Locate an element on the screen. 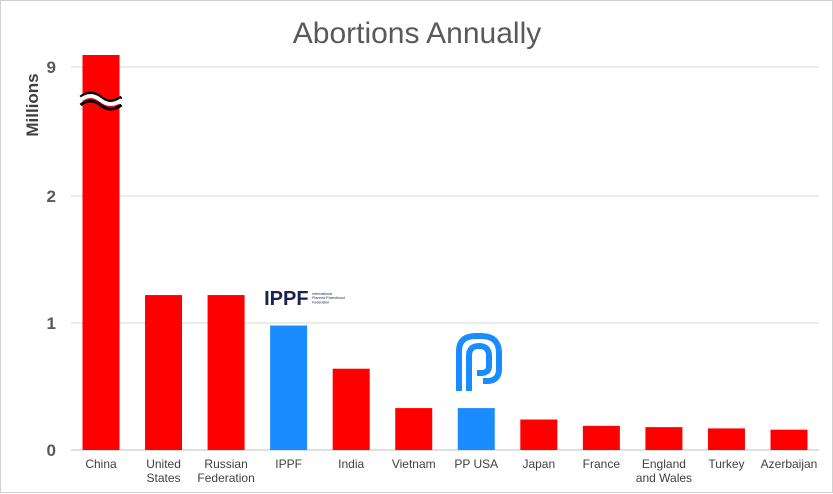 This screenshot has width=833, height=494. ippf-logo-subtext: Planned Parenthood is located at coordinates (328, 298).